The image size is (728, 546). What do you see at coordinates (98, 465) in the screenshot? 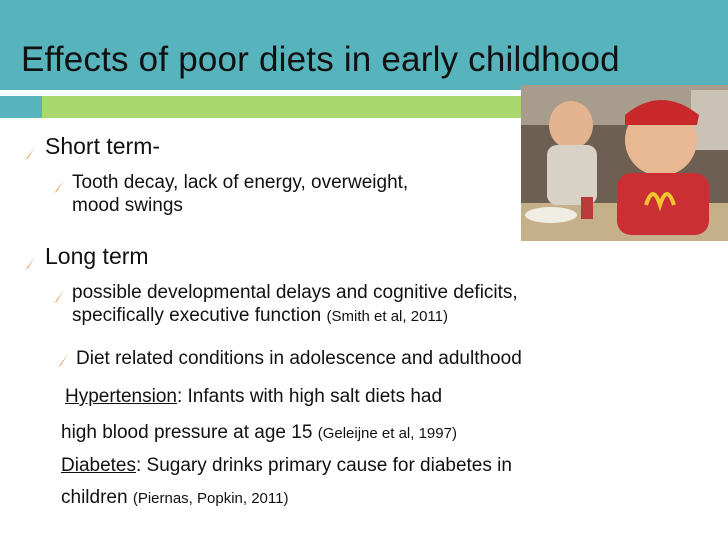
I see `diabetes-label: Diabetes` at bounding box center [98, 465].